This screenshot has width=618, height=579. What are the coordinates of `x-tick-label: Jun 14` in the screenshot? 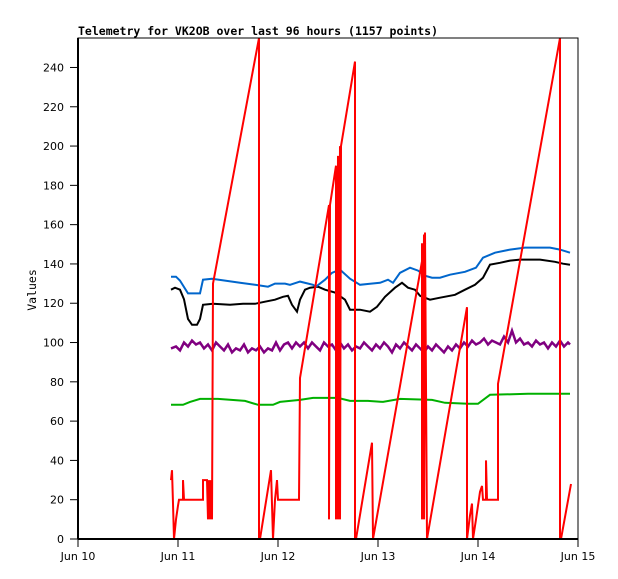 It's located at (478, 556).